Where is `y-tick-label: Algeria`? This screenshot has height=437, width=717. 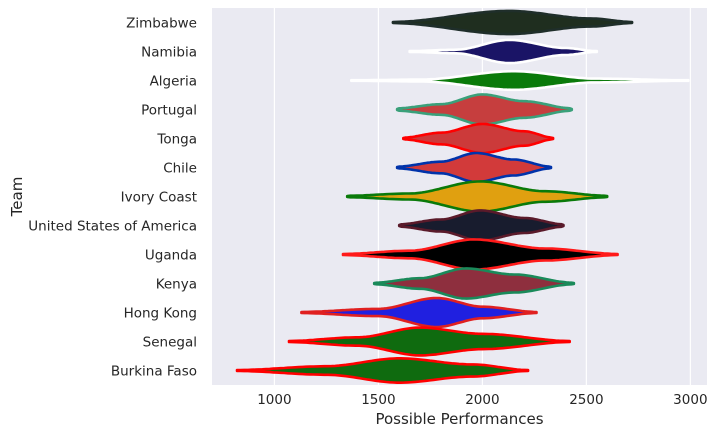
y-tick-label: Algeria is located at coordinates (173, 82).